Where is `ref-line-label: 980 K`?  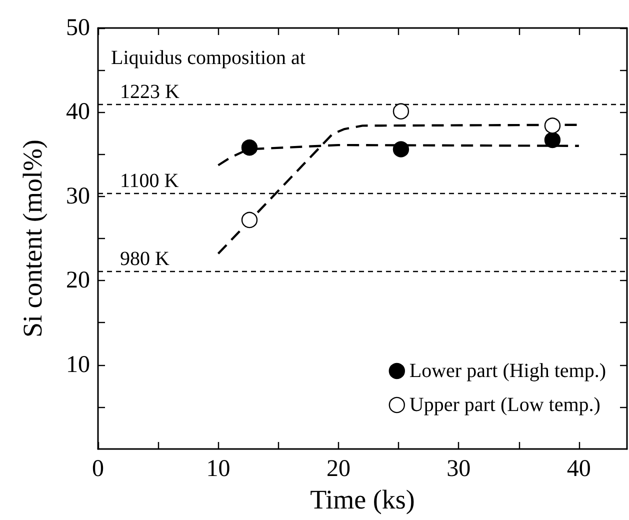
ref-line-label: 980 K is located at coordinates (145, 259).